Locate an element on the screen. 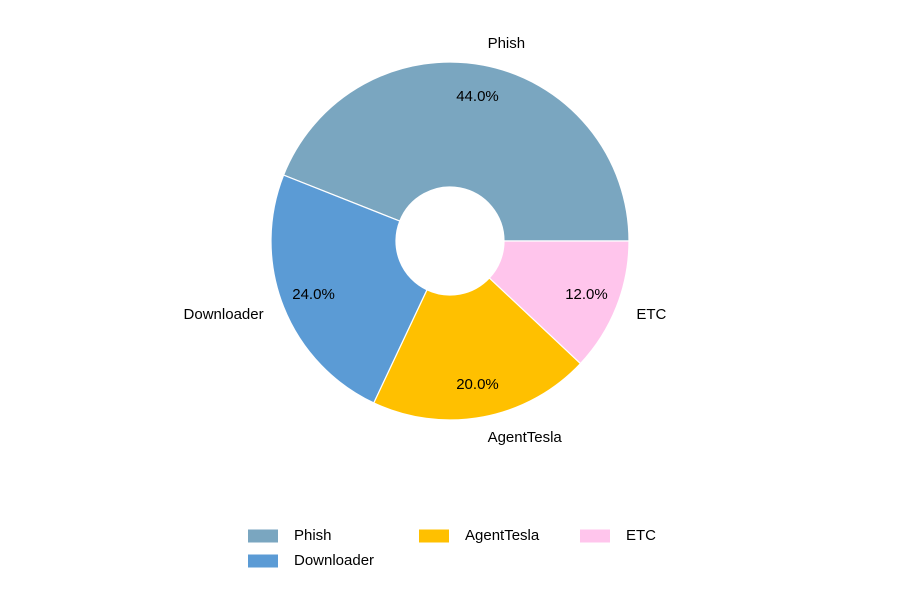 This screenshot has width=900, height=600. legend-label: ETC is located at coordinates (641, 535).